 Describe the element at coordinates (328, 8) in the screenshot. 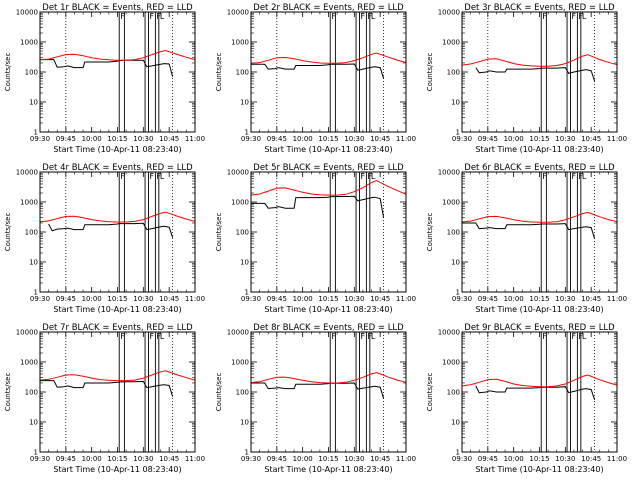

I see `panel-title: Det 2r BLACK = Events, RED = LLD` at that location.